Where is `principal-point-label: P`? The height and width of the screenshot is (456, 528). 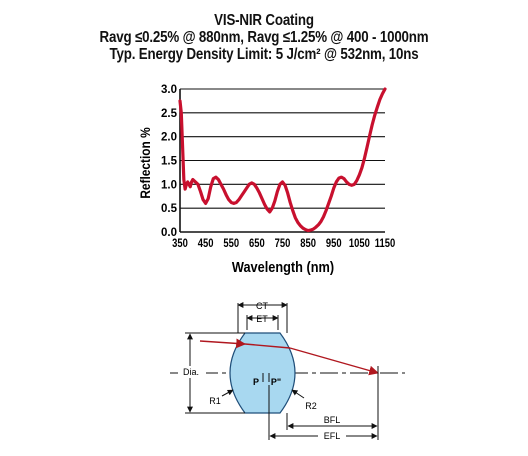
principal-point-label: P is located at coordinates (256, 382).